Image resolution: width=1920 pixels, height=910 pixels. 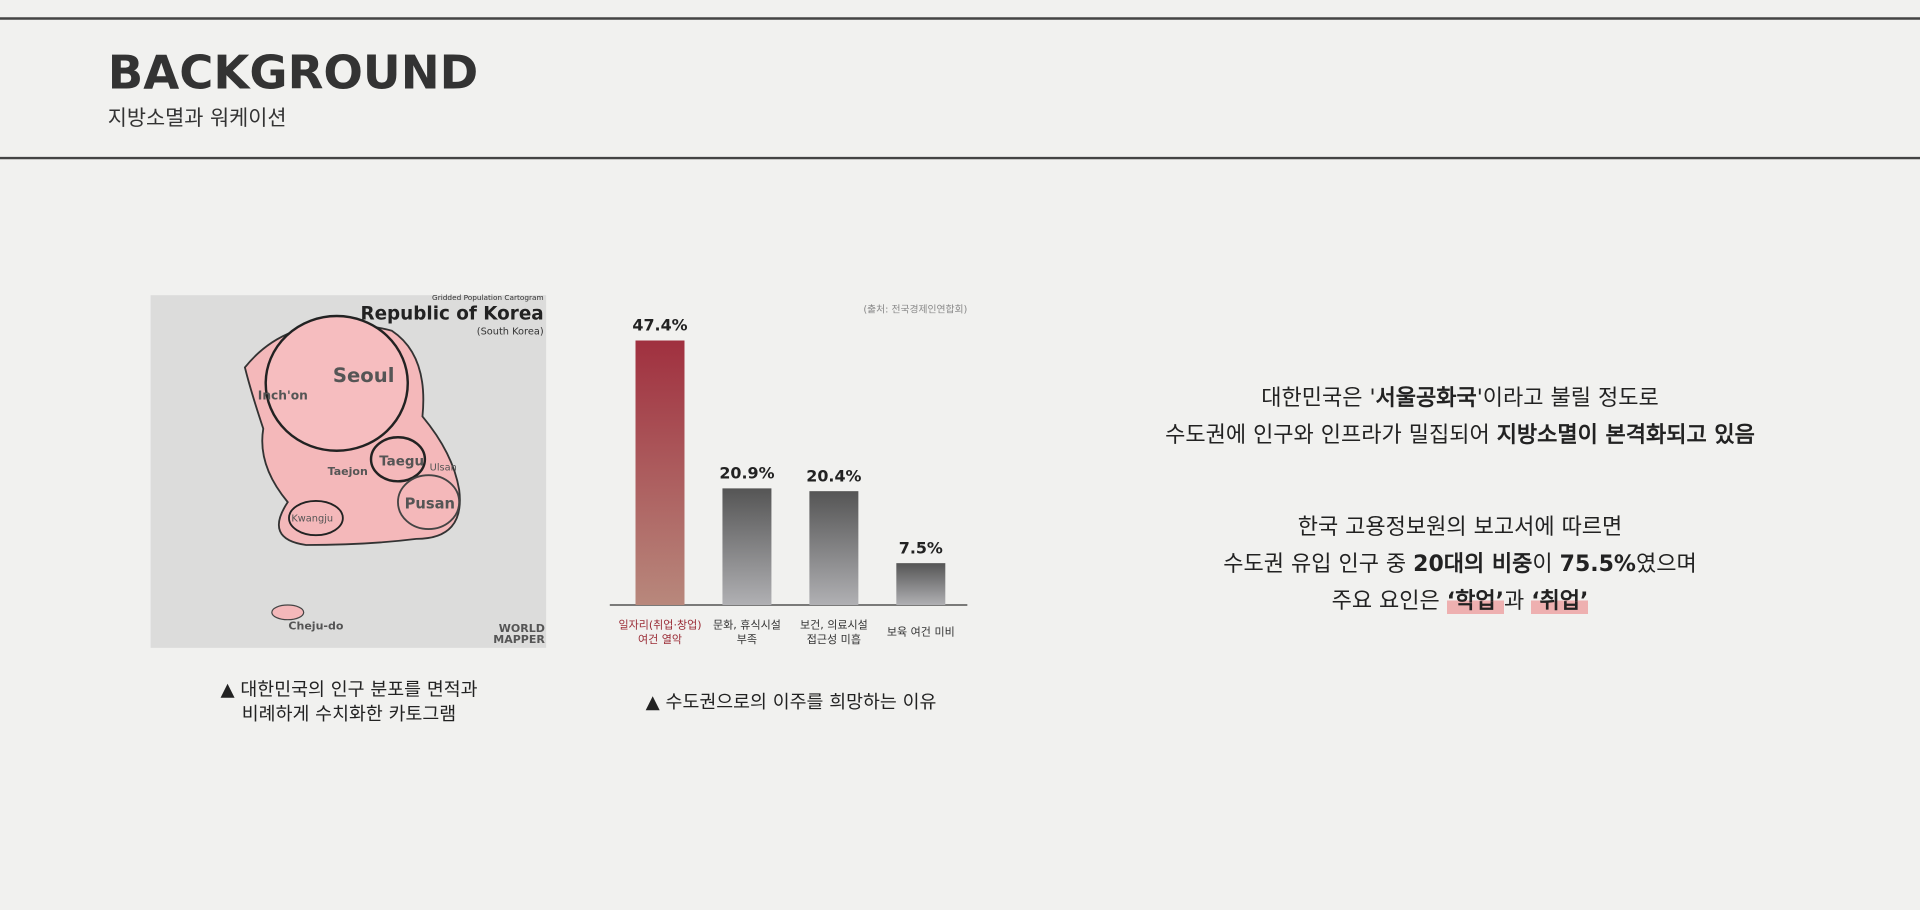 What do you see at coordinates (1597, 564) in the screenshot?
I see `text-segment: 75.5%` at bounding box center [1597, 564].